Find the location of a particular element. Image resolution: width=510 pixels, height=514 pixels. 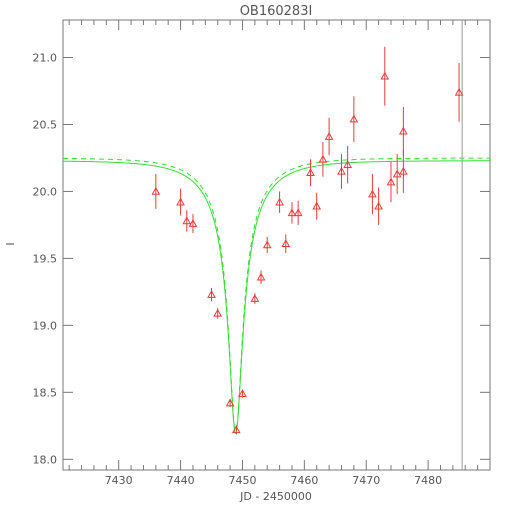

x-axis-label: JD - 2450000 is located at coordinates (275, 496).